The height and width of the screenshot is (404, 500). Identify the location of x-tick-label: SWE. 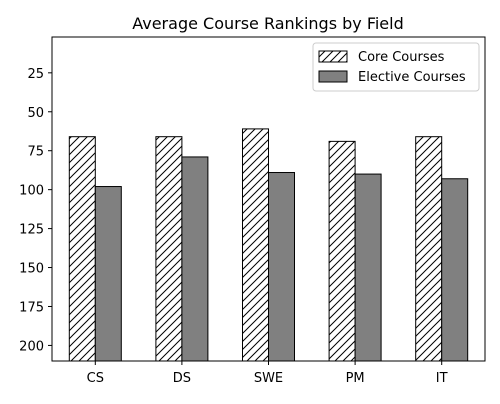
(268, 378).